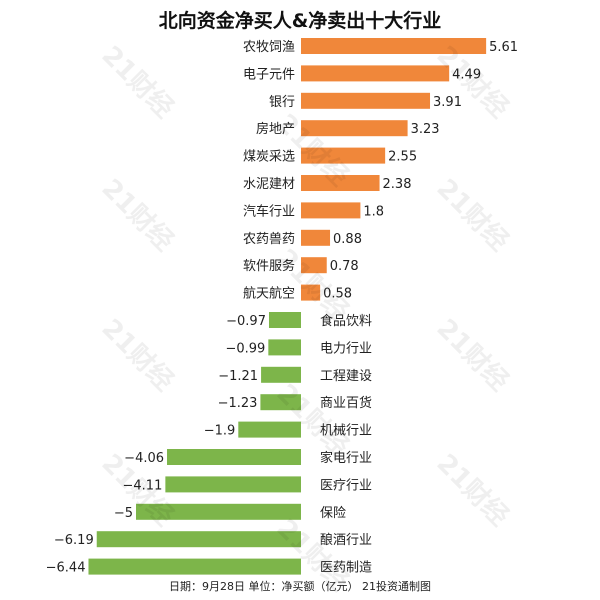  I want to click on category-label: 食品饮料, so click(346, 321).